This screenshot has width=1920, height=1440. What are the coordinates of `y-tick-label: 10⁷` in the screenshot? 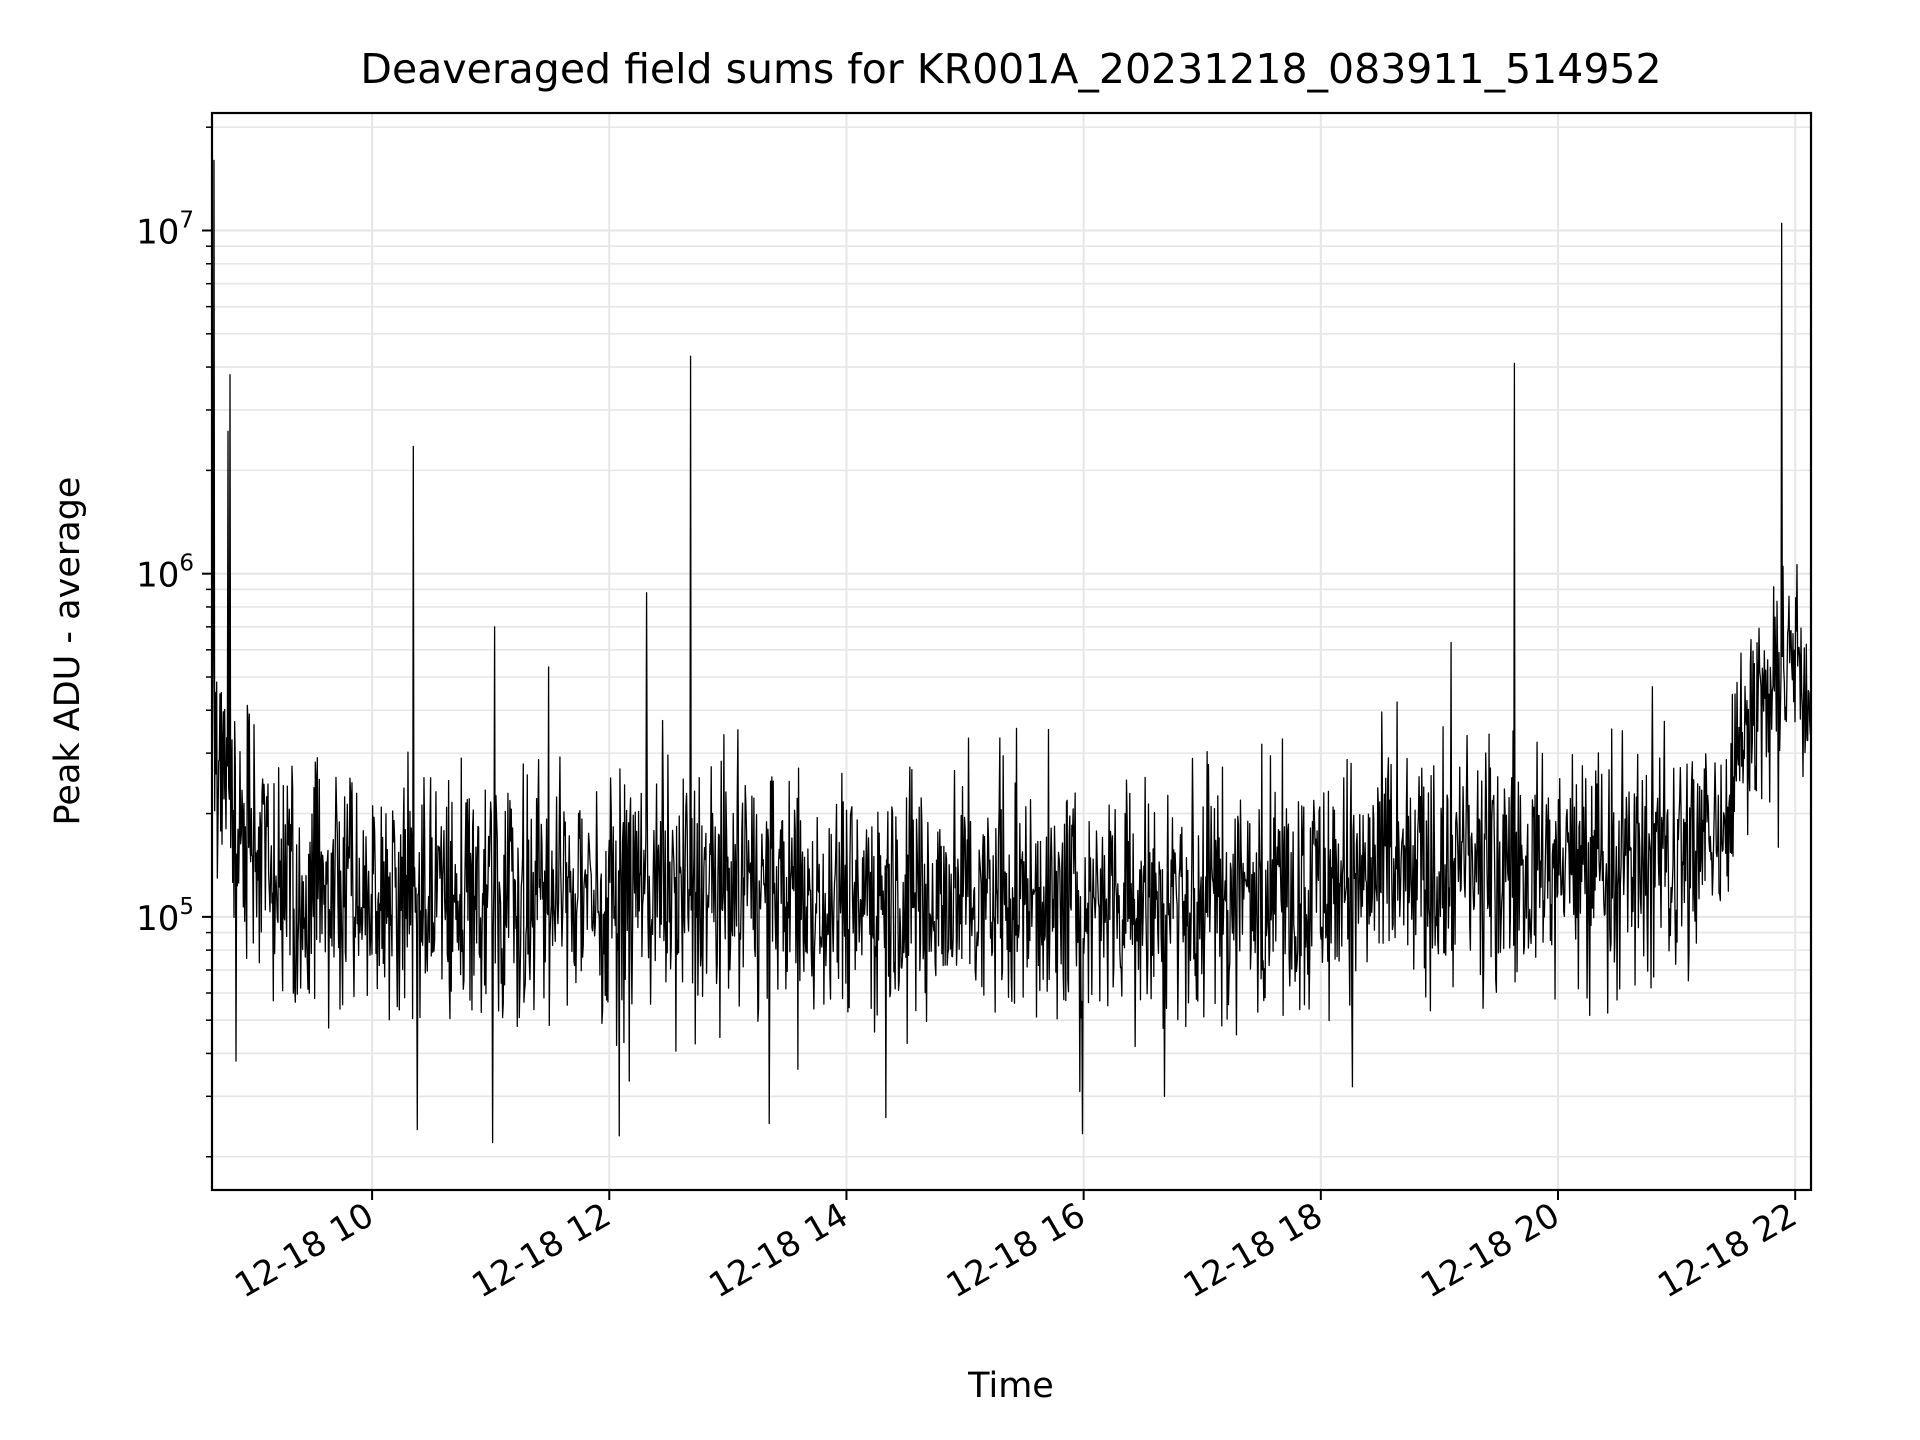 It's located at (165, 230).